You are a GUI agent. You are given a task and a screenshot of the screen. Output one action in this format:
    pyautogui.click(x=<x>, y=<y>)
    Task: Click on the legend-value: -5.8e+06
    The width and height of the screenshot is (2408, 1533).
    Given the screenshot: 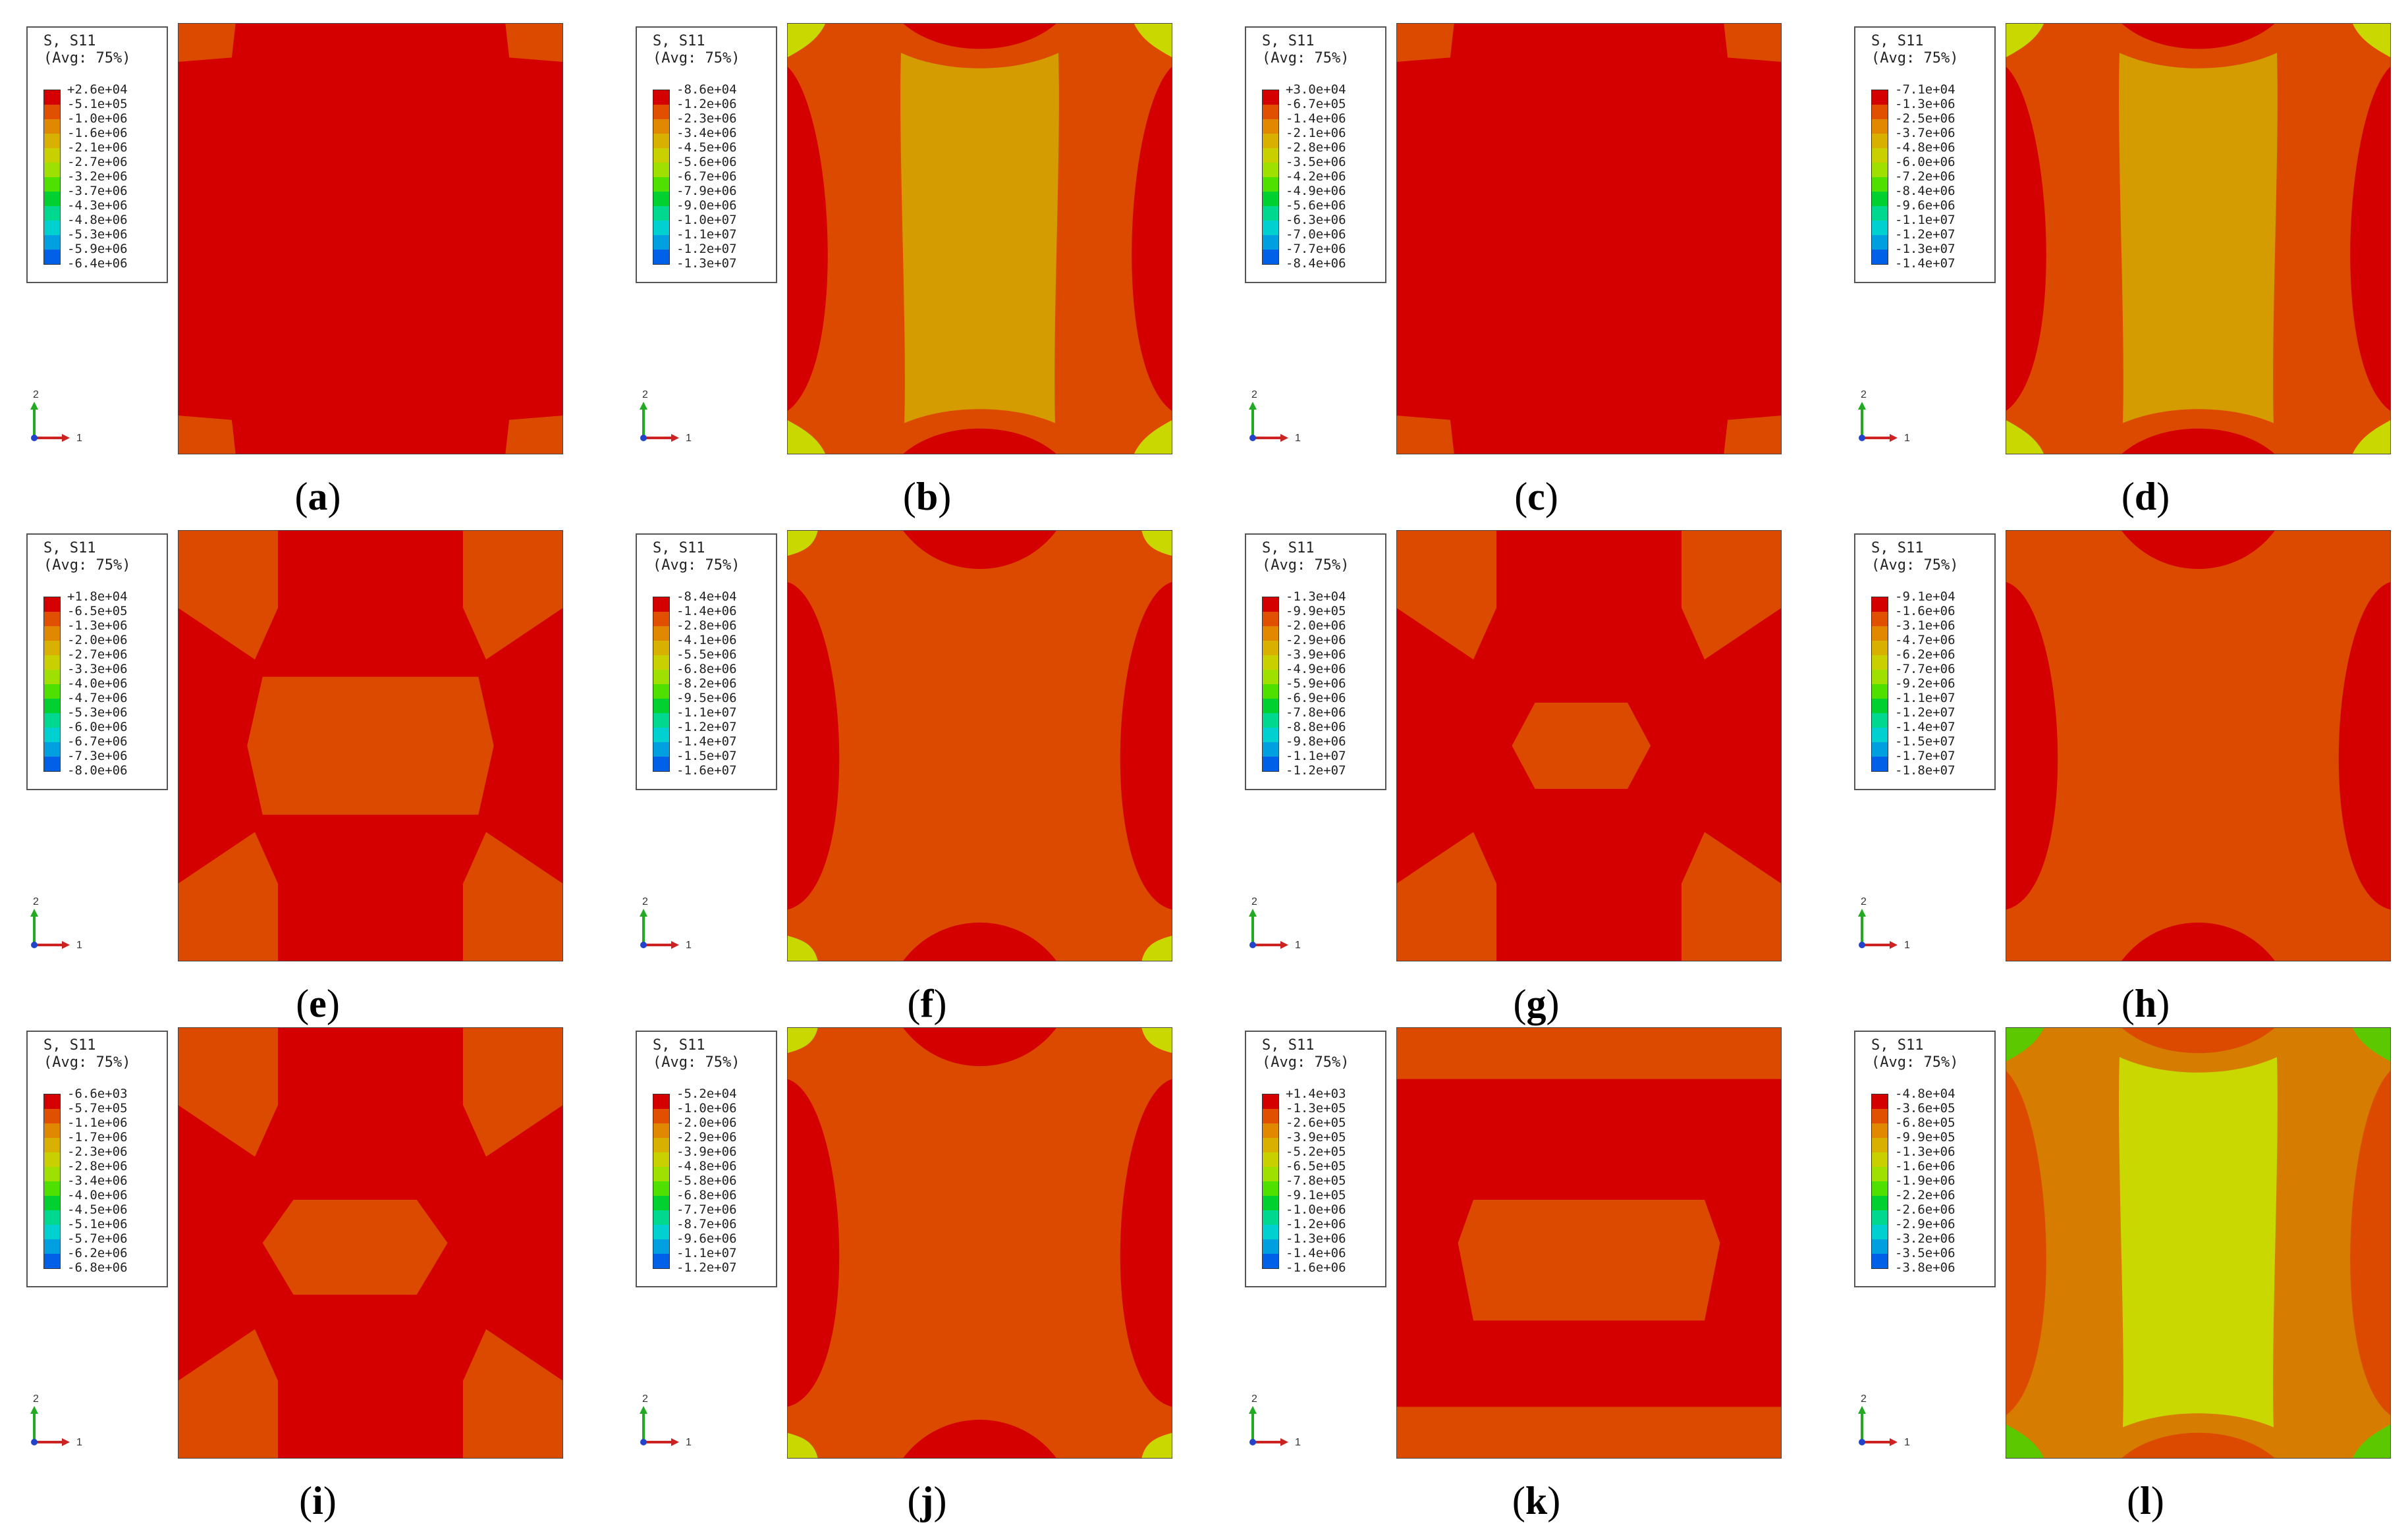 What is the action you would take?
    pyautogui.click(x=706, y=1180)
    